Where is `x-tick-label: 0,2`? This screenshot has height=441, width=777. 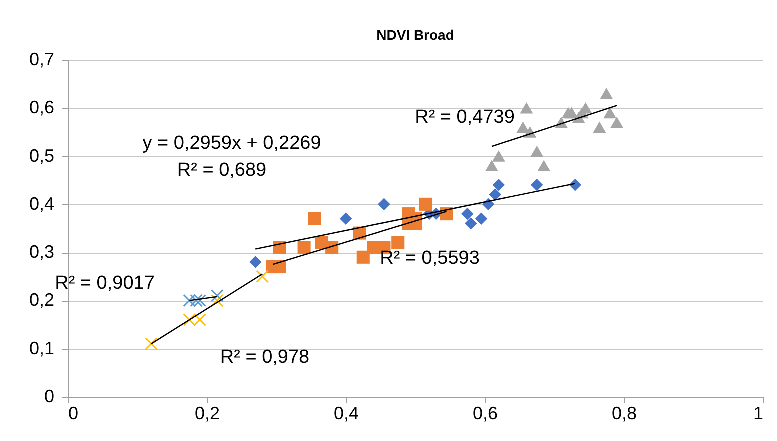
x-tick-label: 0,2 is located at coordinates (207, 414).